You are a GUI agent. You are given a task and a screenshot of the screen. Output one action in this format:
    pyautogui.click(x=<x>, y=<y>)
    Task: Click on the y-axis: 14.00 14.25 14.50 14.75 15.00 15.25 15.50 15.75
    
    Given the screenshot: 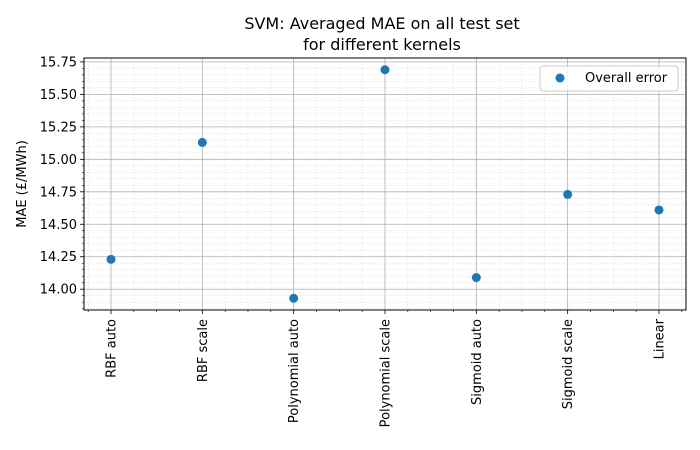 What is the action you would take?
    pyautogui.click(x=62, y=182)
    